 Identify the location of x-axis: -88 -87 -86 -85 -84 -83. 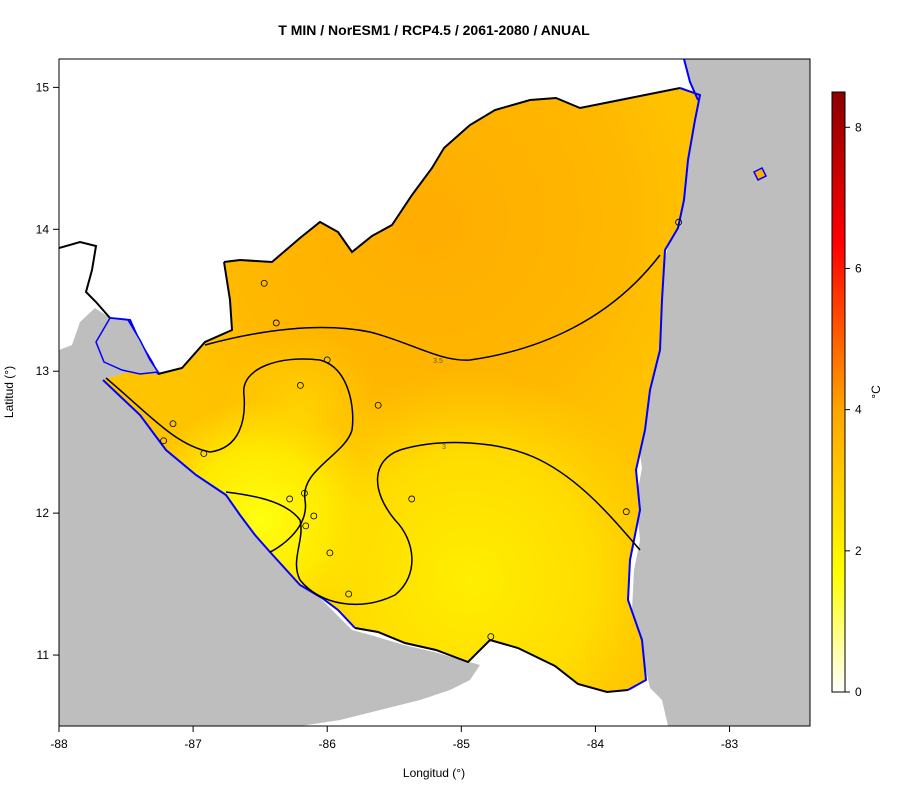
(394, 738).